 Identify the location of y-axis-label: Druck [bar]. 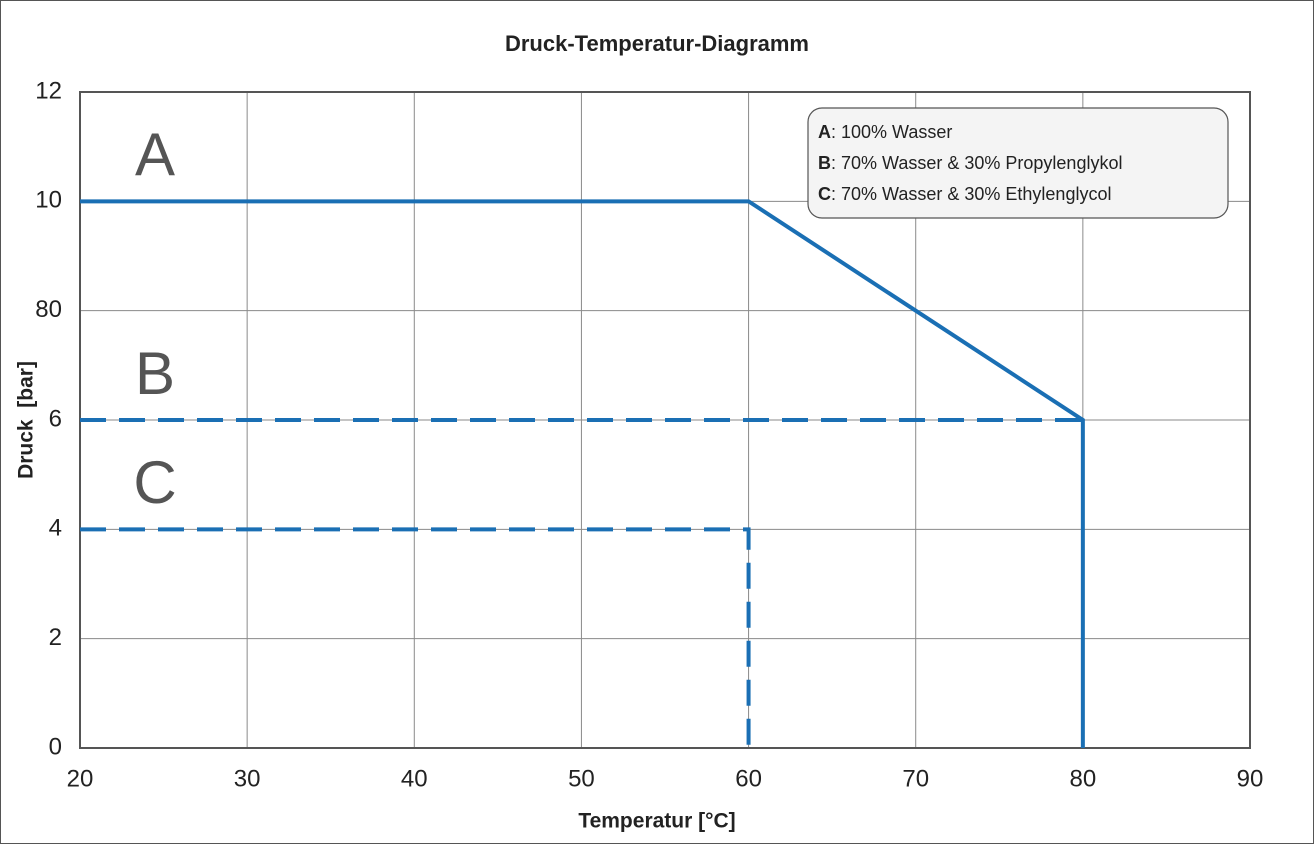
(26, 420).